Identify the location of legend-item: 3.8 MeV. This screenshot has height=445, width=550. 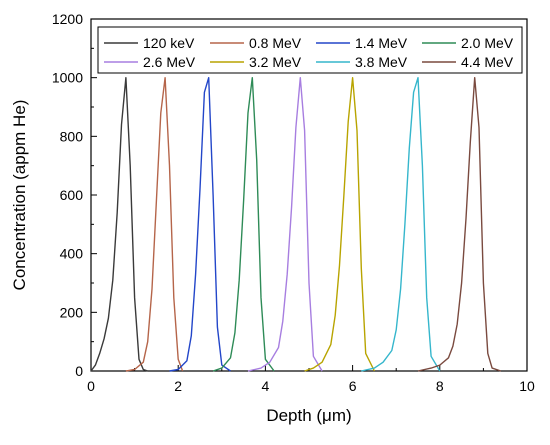
(362, 62).